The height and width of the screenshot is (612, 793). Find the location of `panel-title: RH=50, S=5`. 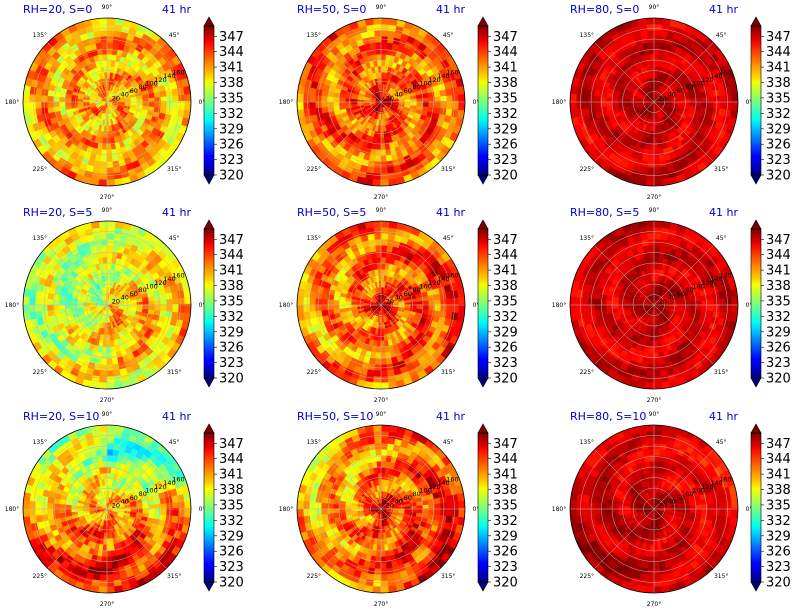

panel-title: RH=50, S=5 is located at coordinates (331, 212).